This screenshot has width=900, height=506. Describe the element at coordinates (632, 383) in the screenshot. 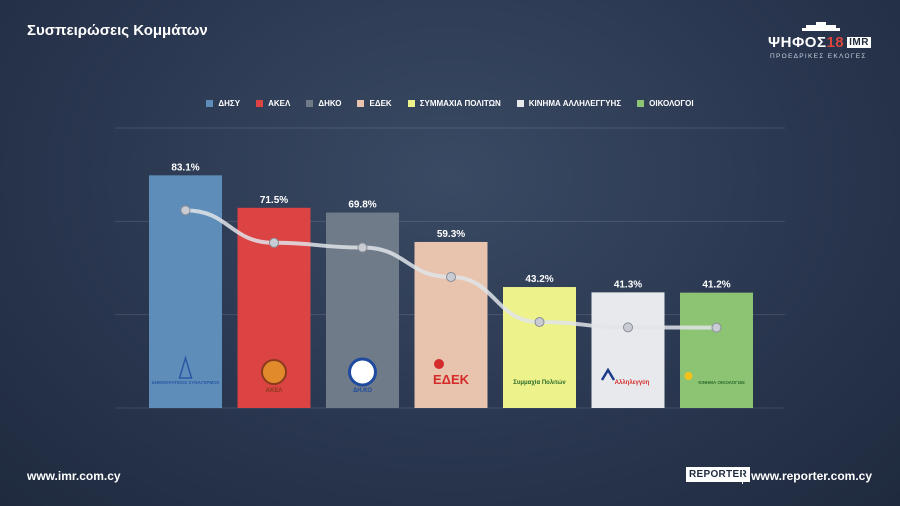

I see `allilegyi-logo: Αλληλεγγύη` at that location.